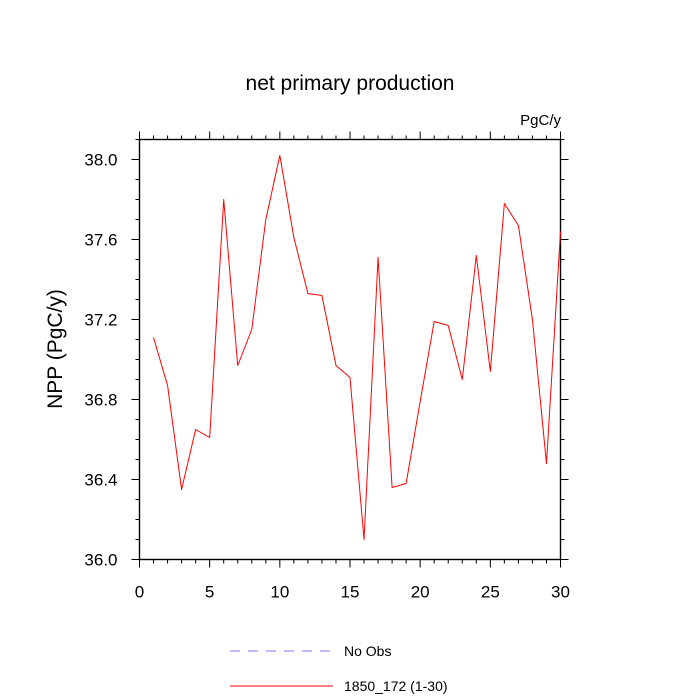 This screenshot has height=700, width=700. I want to click on y-tick-label: 37.2, so click(100, 320).